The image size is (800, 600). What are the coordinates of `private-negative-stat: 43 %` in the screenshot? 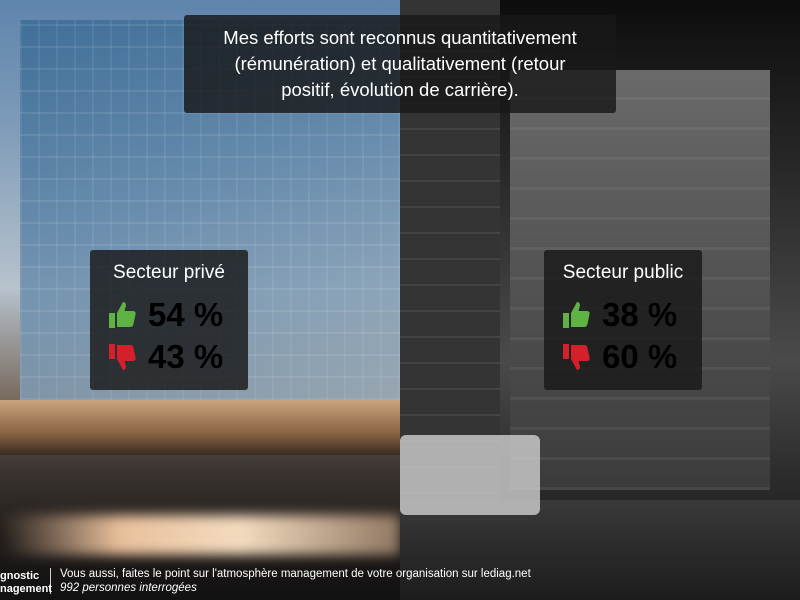 It's located at (164, 357).